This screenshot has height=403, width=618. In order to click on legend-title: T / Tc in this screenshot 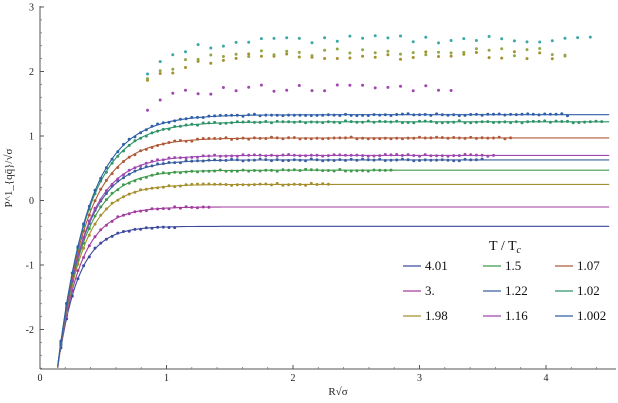, I will do `click(505, 247)`.